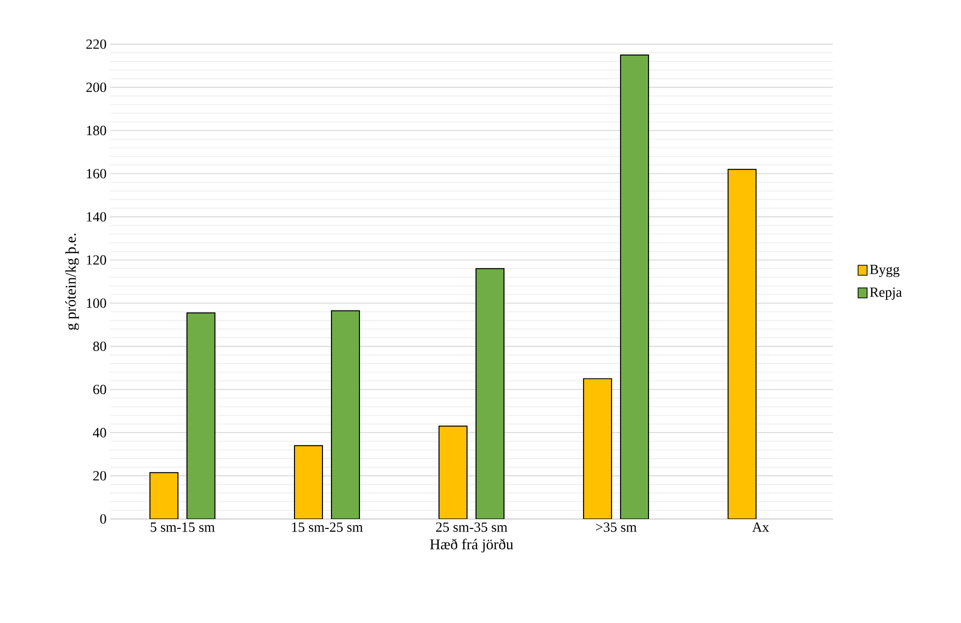  What do you see at coordinates (96, 131) in the screenshot?
I see `y-tick-label: 180` at bounding box center [96, 131].